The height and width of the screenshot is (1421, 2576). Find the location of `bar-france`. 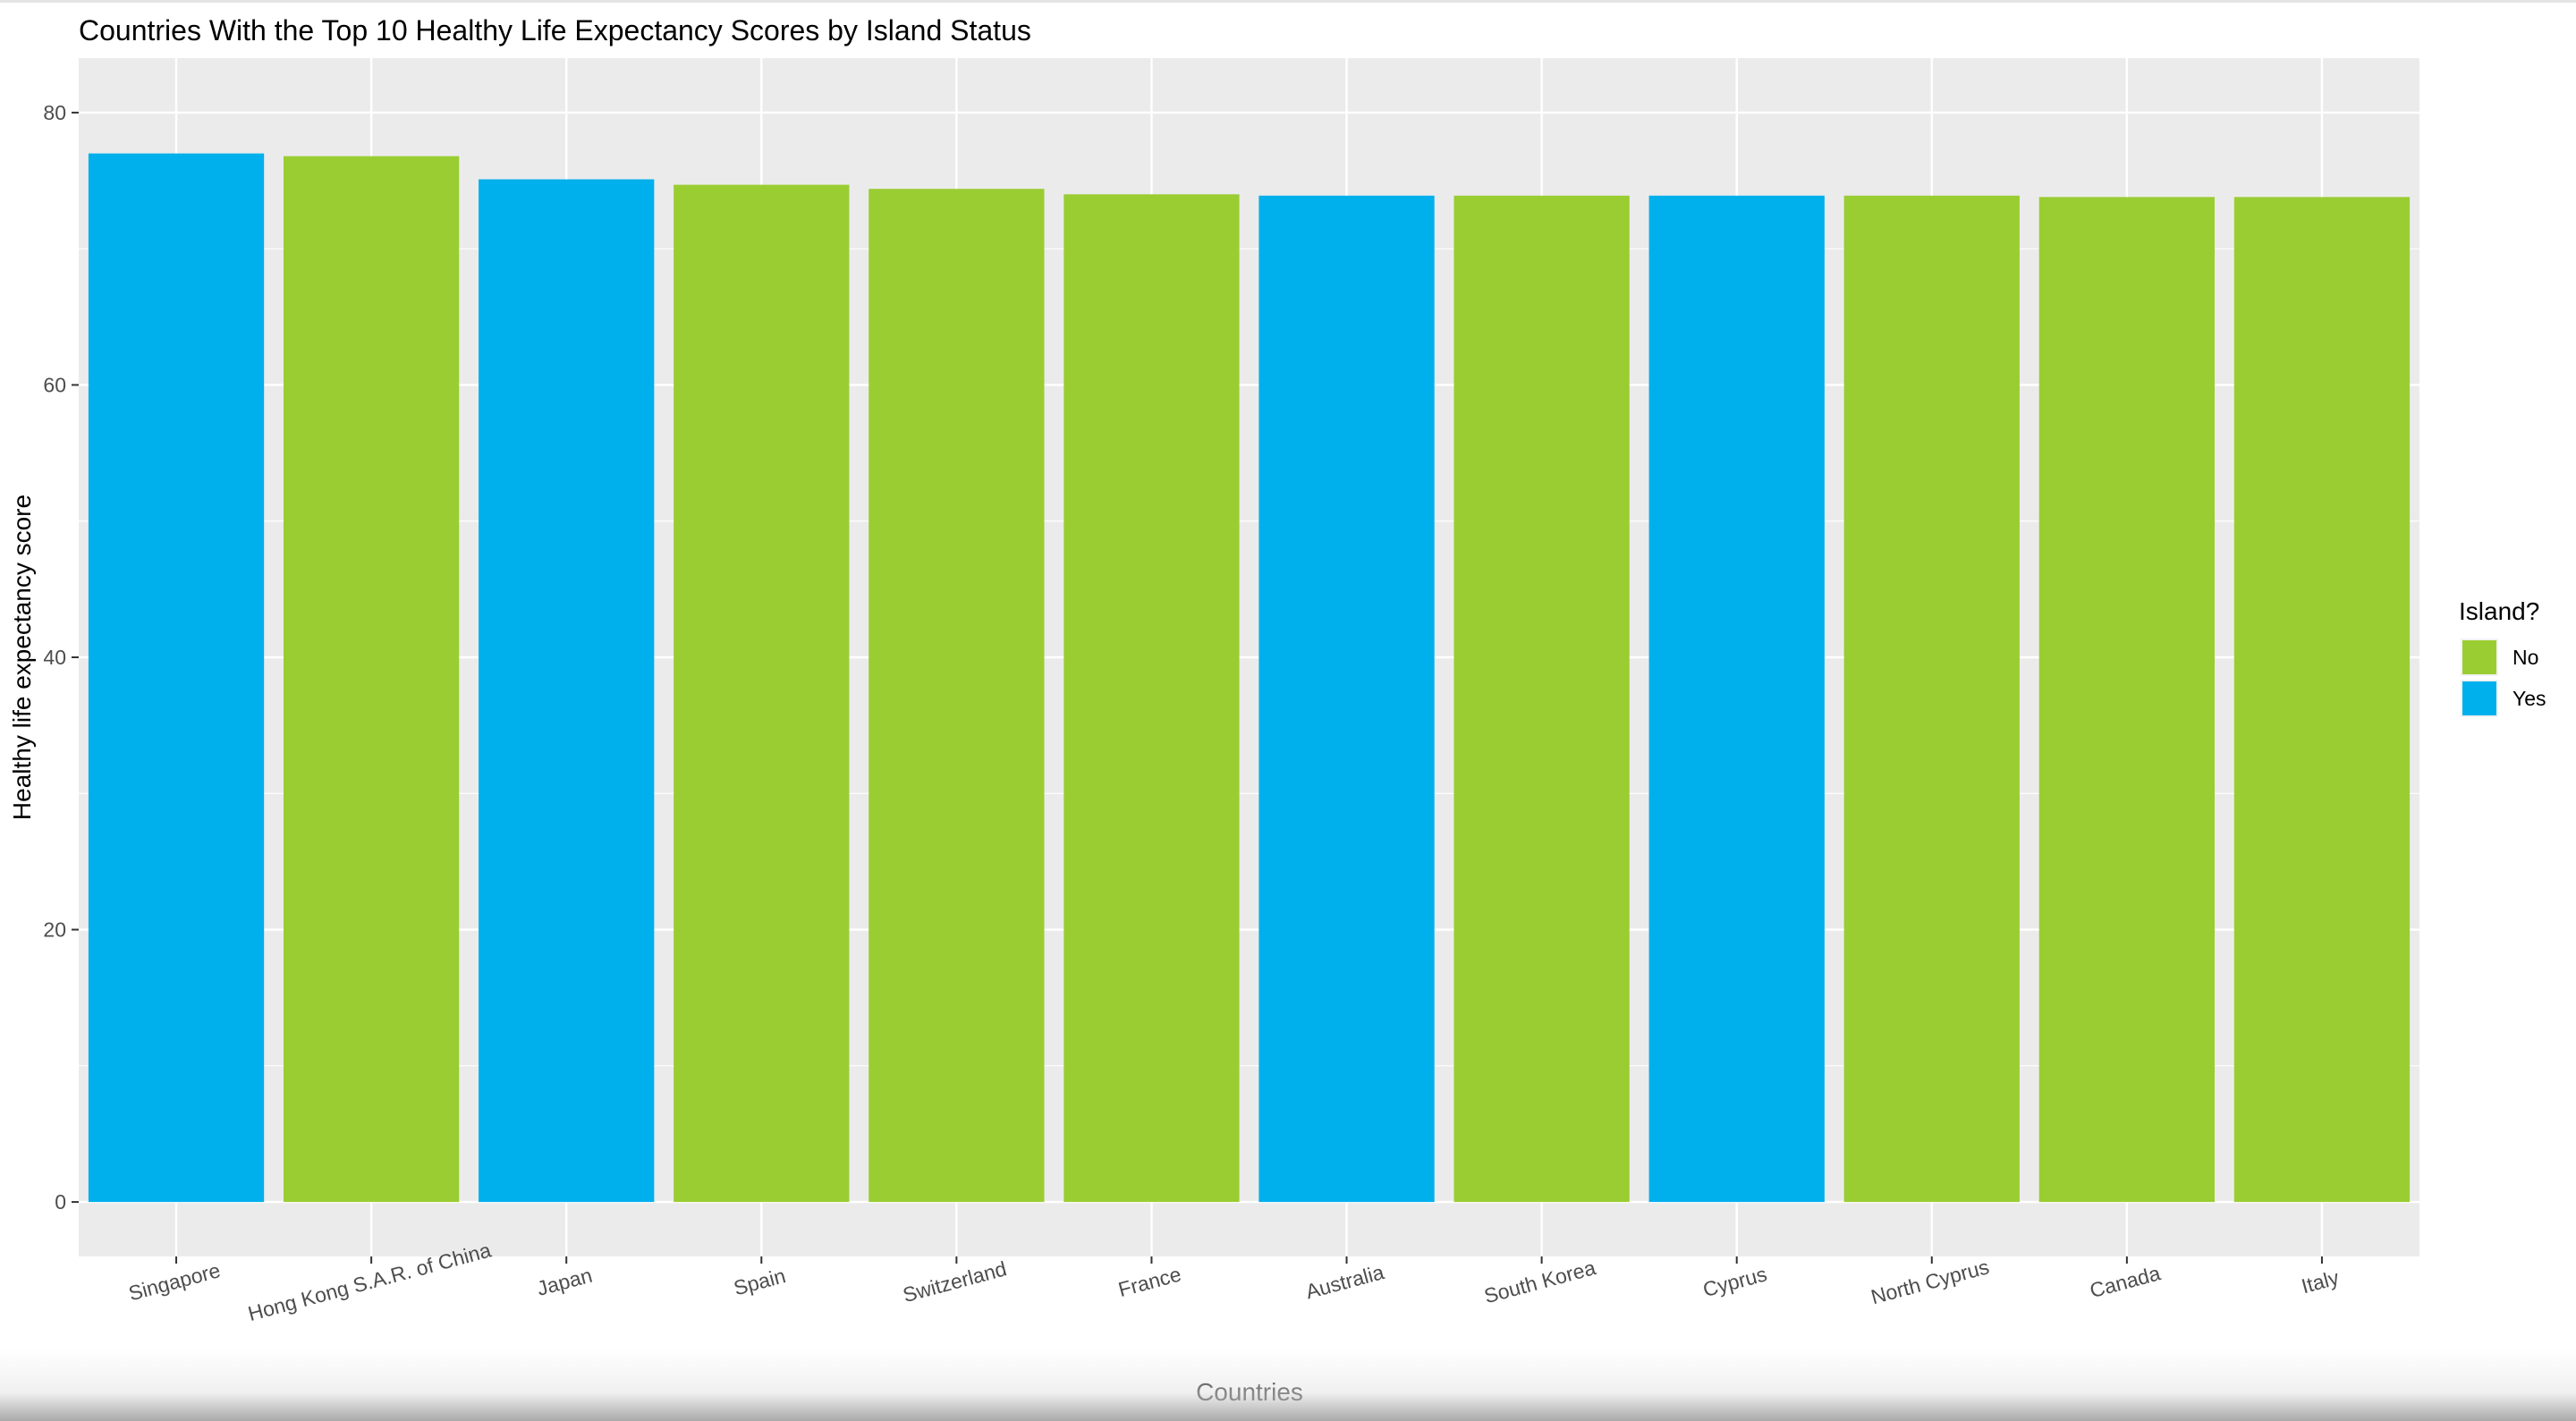

bar-france is located at coordinates (1151, 698).